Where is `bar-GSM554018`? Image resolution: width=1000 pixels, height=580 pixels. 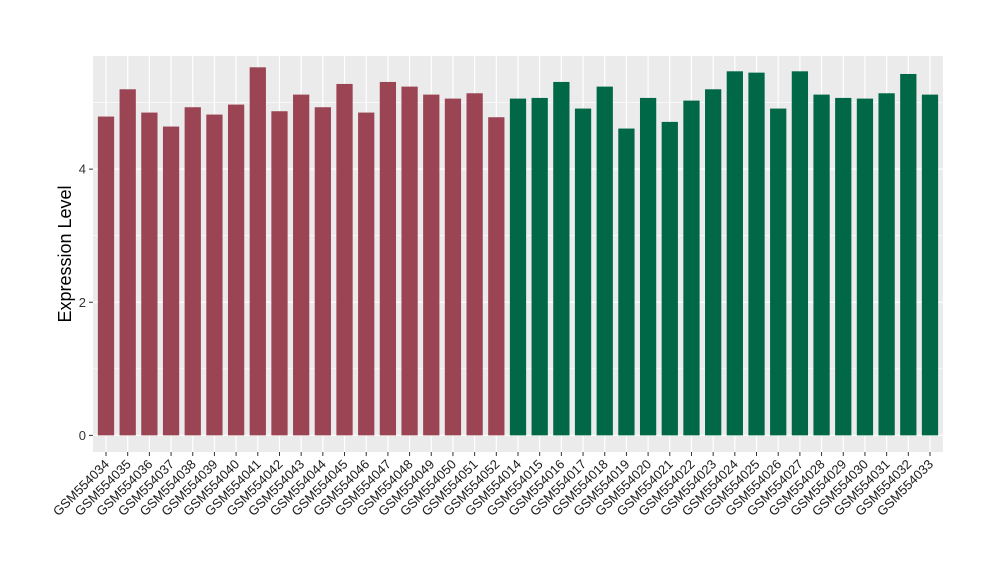 bar-GSM554018 is located at coordinates (604, 261).